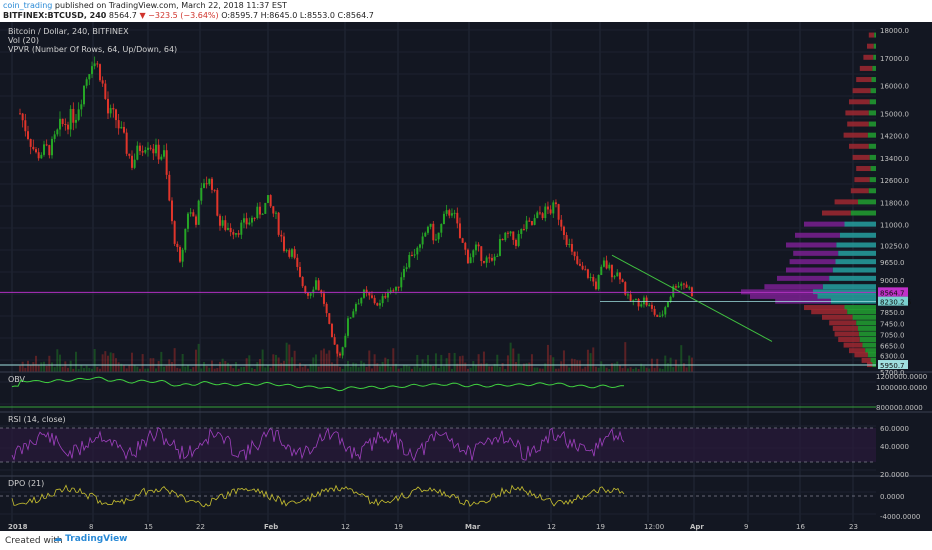 The image size is (932, 550). What do you see at coordinates (894, 31) in the screenshot?
I see `price-tick-label: 18000.0` at bounding box center [894, 31].